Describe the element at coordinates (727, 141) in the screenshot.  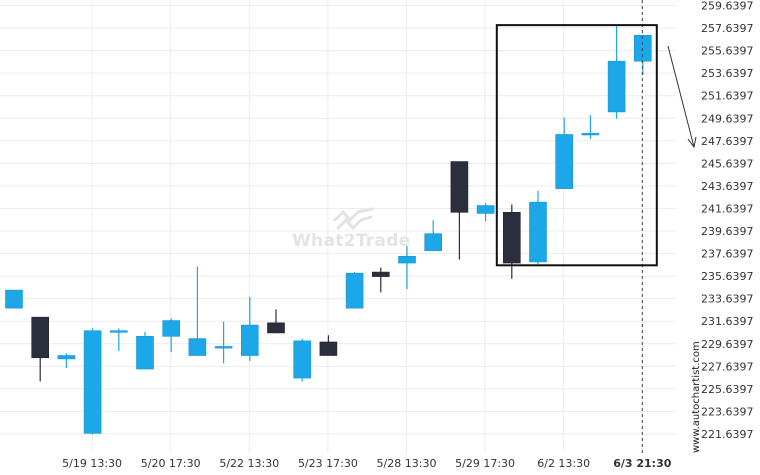
I see `y-tick-label: 247.6397` at that location.